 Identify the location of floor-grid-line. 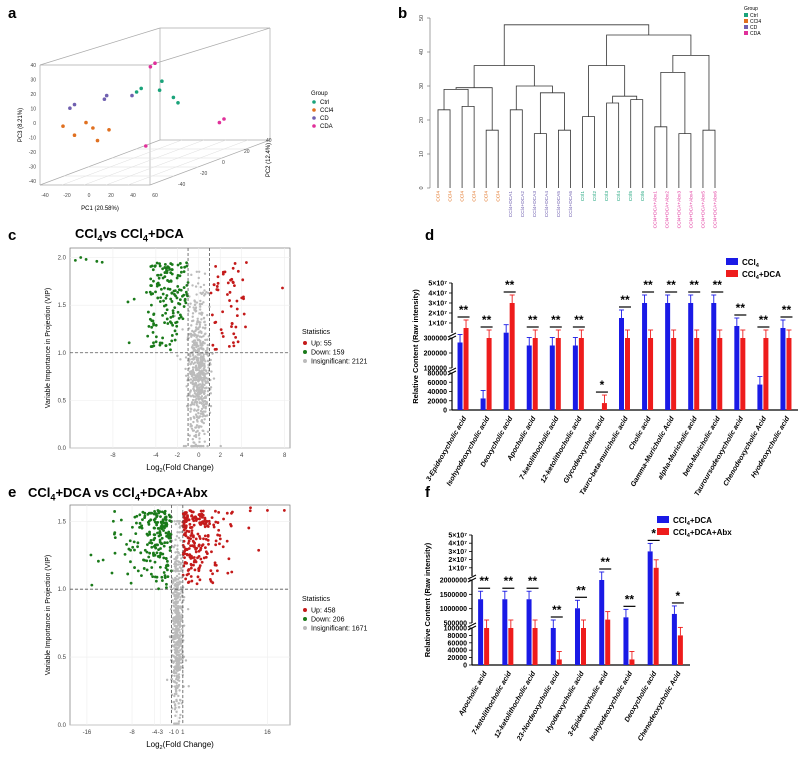
(188, 162).